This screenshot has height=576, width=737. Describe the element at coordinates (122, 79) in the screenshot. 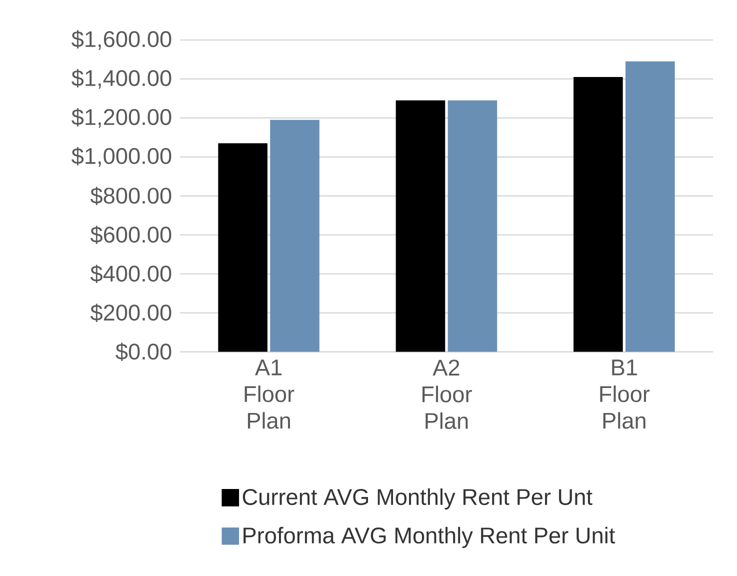

I see `y-tick-label: $1,400.00` at that location.